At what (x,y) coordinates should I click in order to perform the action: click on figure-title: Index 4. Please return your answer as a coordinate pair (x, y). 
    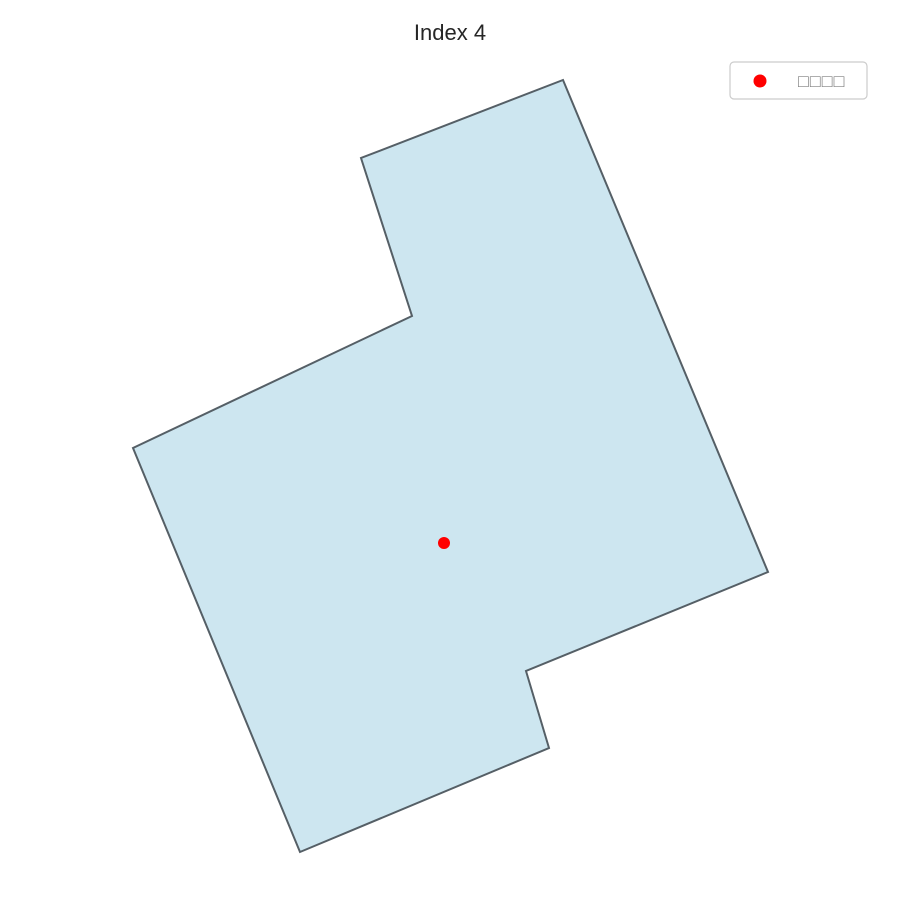
    Looking at the image, I should click on (450, 32).